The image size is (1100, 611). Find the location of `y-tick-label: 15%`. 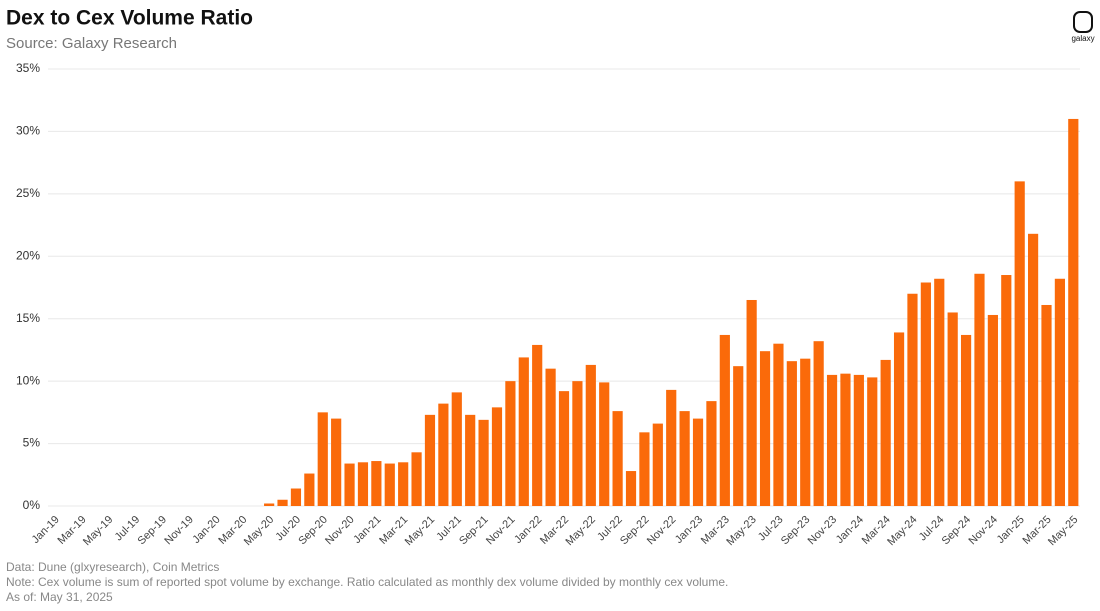

y-tick-label: 15% is located at coordinates (28, 318).